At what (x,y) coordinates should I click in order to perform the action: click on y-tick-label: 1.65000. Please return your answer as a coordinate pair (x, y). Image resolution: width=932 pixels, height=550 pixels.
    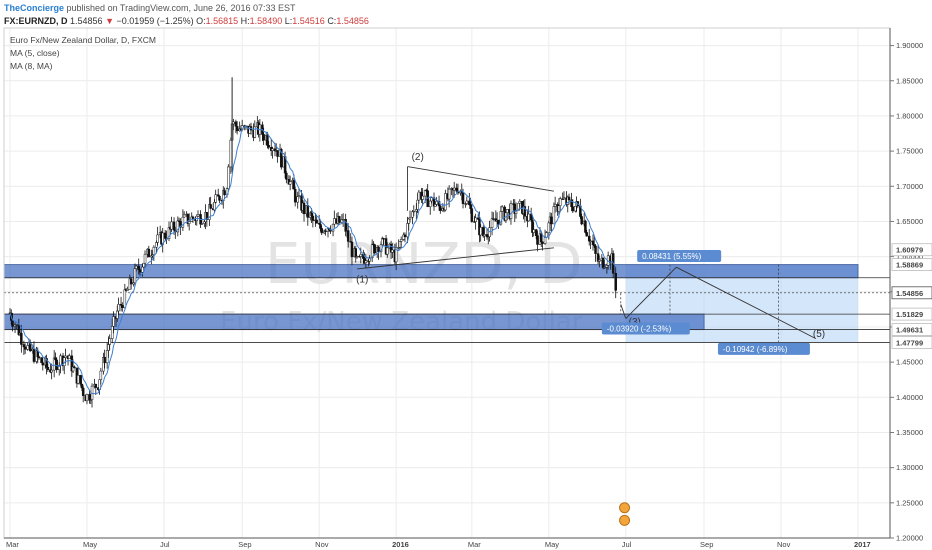
    Looking at the image, I should click on (909, 221).